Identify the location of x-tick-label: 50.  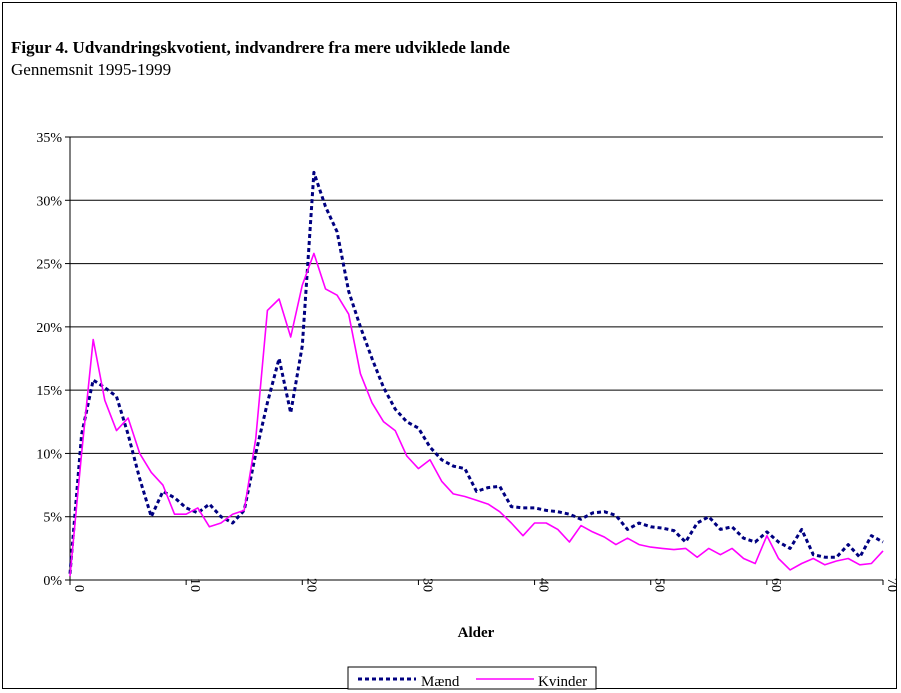
(659, 585).